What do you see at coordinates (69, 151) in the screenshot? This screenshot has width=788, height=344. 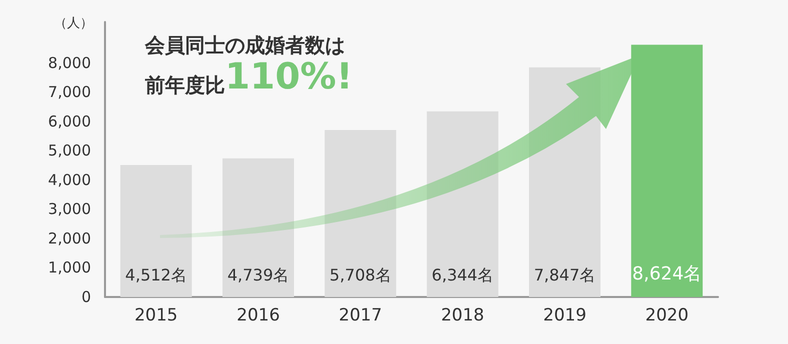 I see `y-tick-label: 5,000` at bounding box center [69, 151].